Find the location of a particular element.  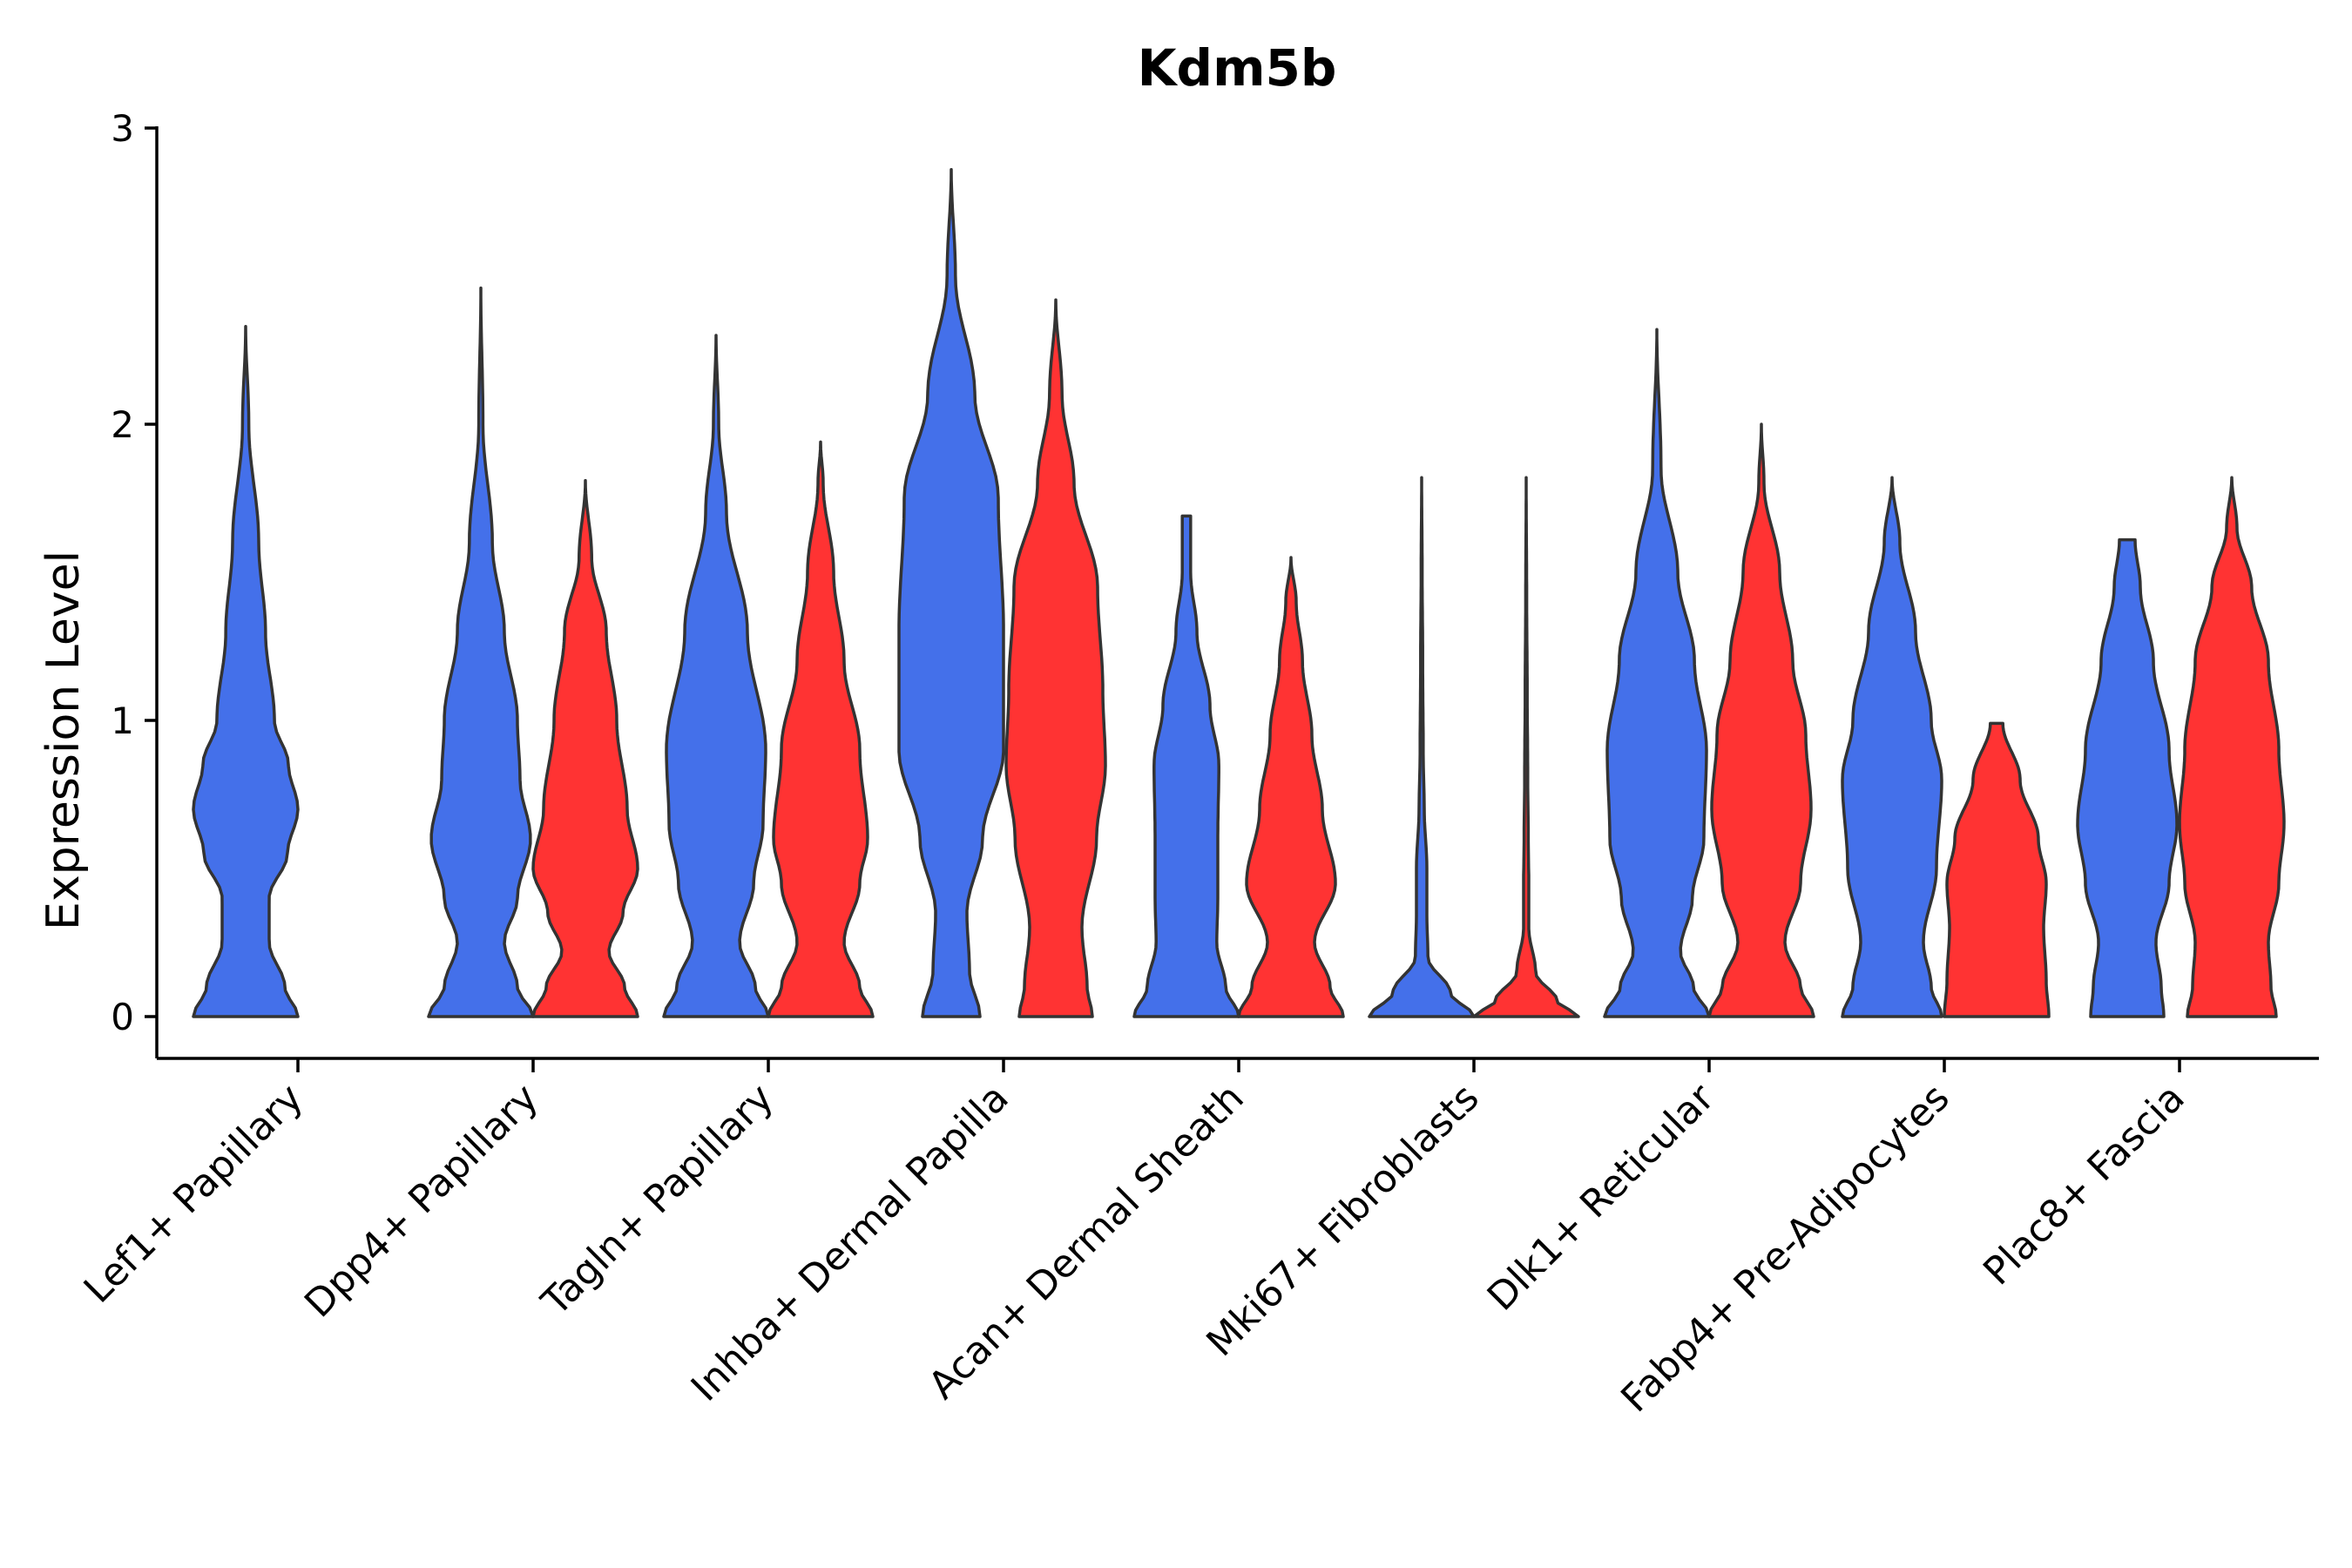

x-category-label: Dlk1+ Reticular is located at coordinates (1601, 1197).